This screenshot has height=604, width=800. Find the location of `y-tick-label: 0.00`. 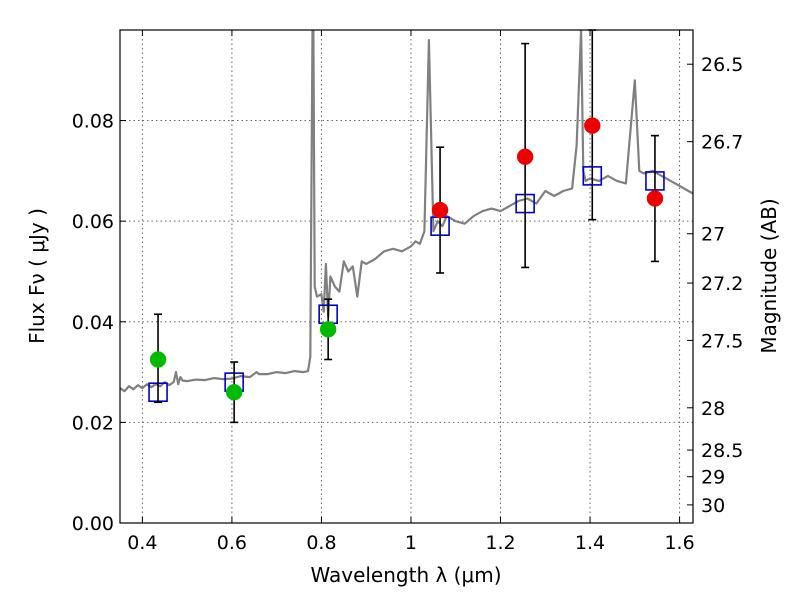

y-tick-label: 0.00 is located at coordinates (93, 524).